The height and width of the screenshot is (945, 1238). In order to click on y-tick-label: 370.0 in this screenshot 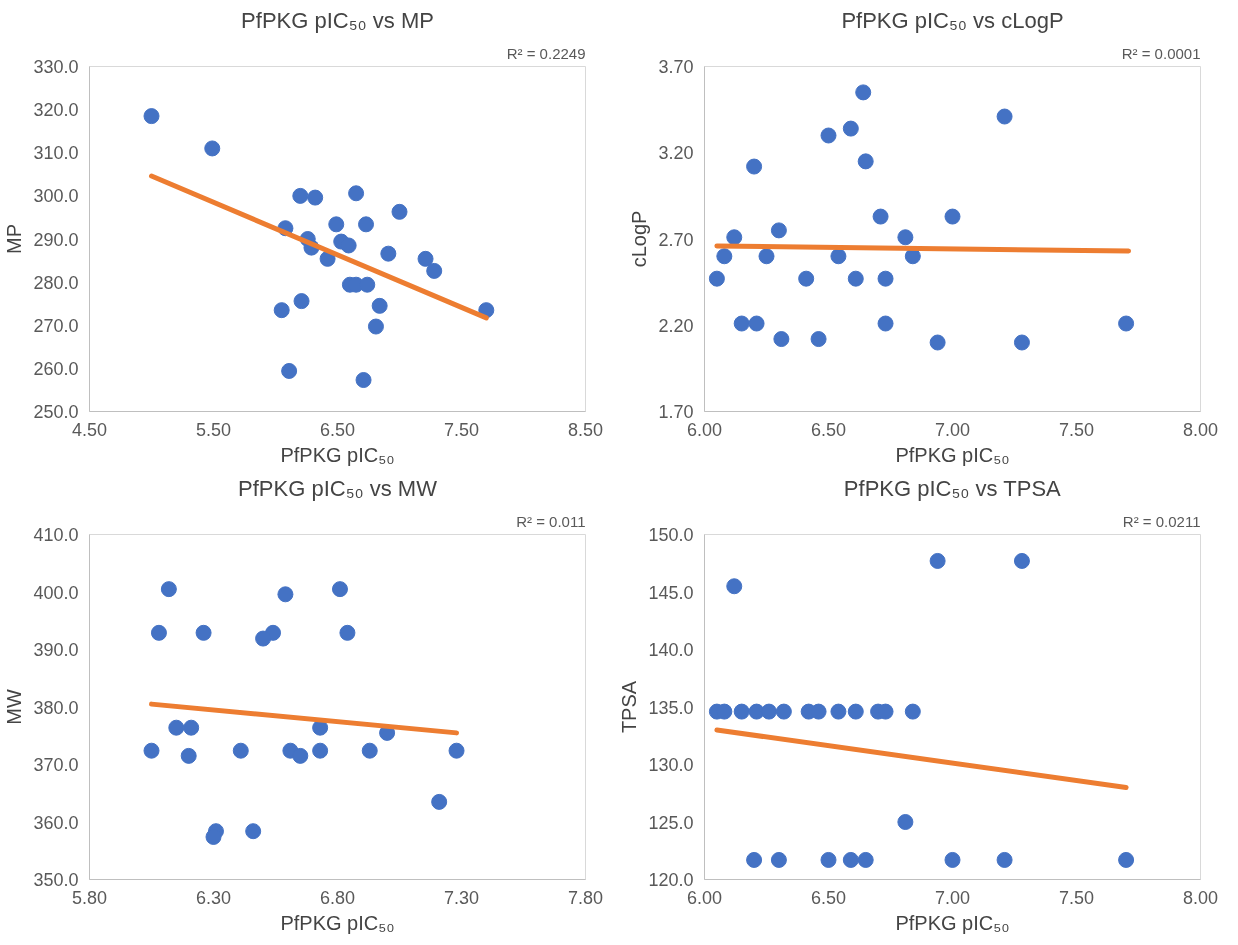, I will do `click(56, 765)`.